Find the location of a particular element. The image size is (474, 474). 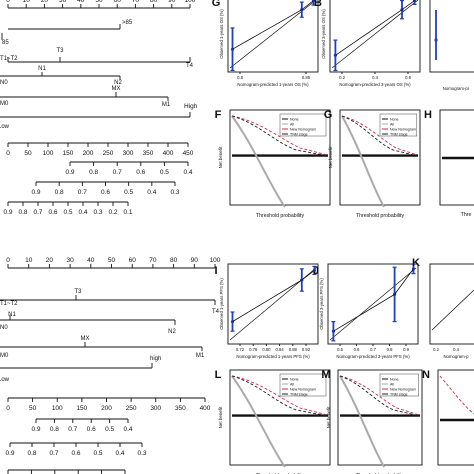

panel-m-letter: M is located at coordinates (325, 375).